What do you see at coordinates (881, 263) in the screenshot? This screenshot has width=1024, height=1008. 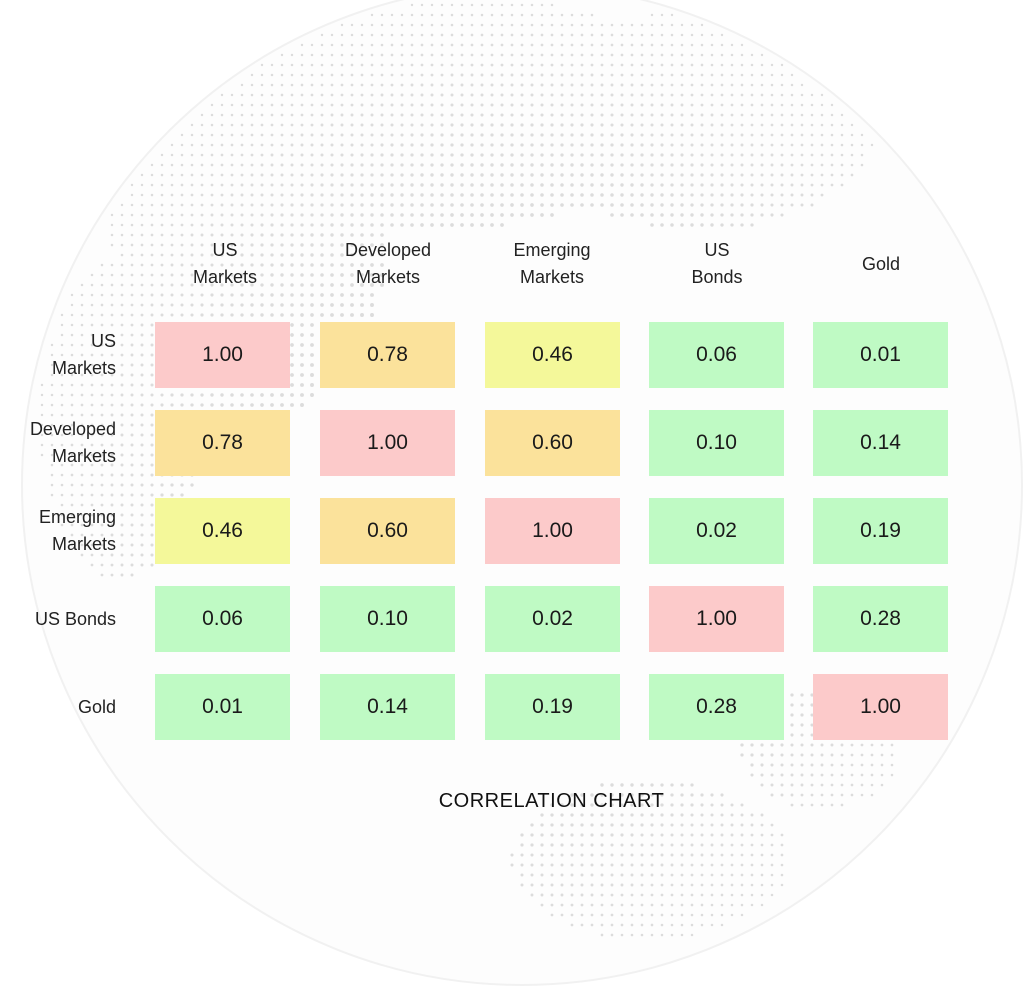 I see `column-header: Gold` at bounding box center [881, 263].